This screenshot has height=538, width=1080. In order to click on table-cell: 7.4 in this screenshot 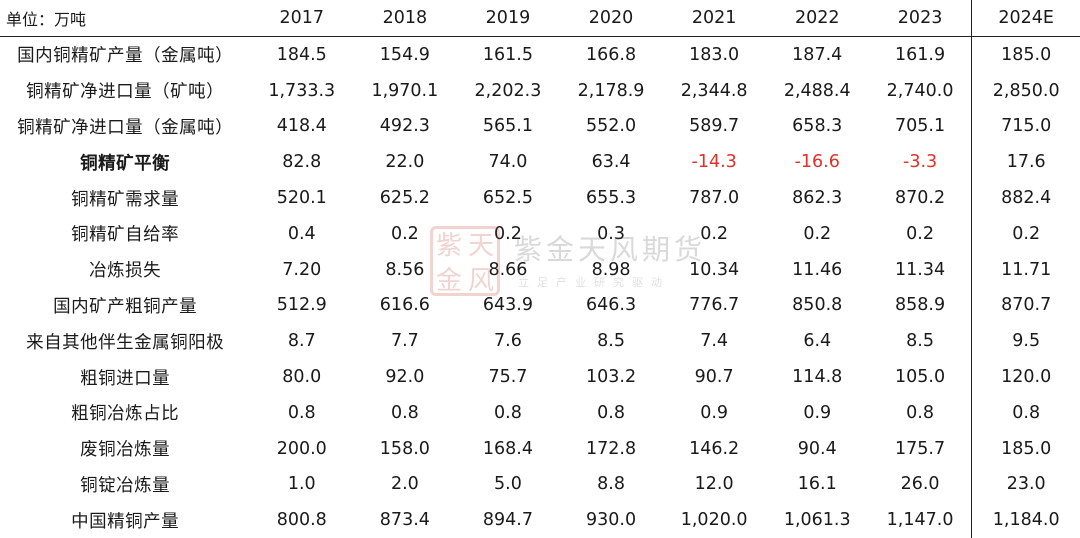, I will do `click(714, 341)`.